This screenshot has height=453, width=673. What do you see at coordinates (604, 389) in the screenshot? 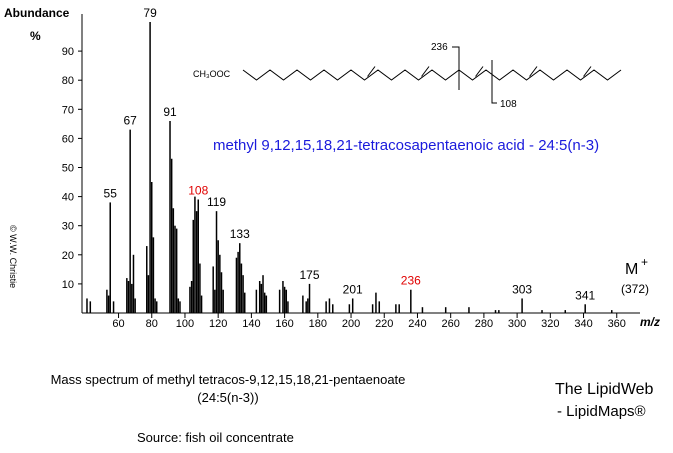
I see `brand: The LipidWeb` at bounding box center [604, 389].